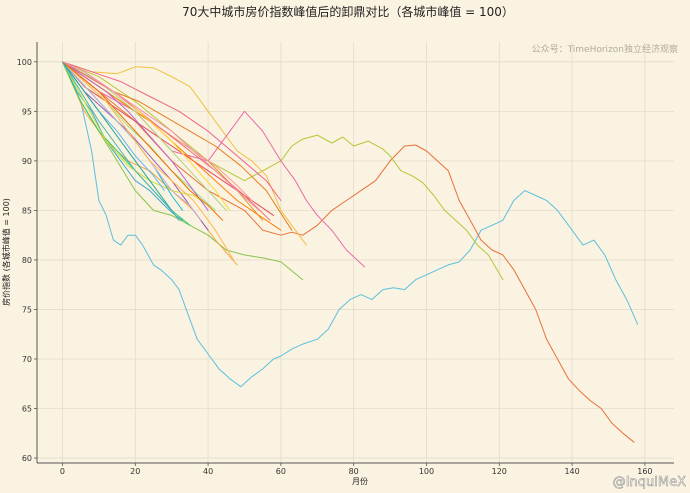 The width and height of the screenshot is (690, 493). I want to click on x-tick-label-60: 60, so click(281, 471).